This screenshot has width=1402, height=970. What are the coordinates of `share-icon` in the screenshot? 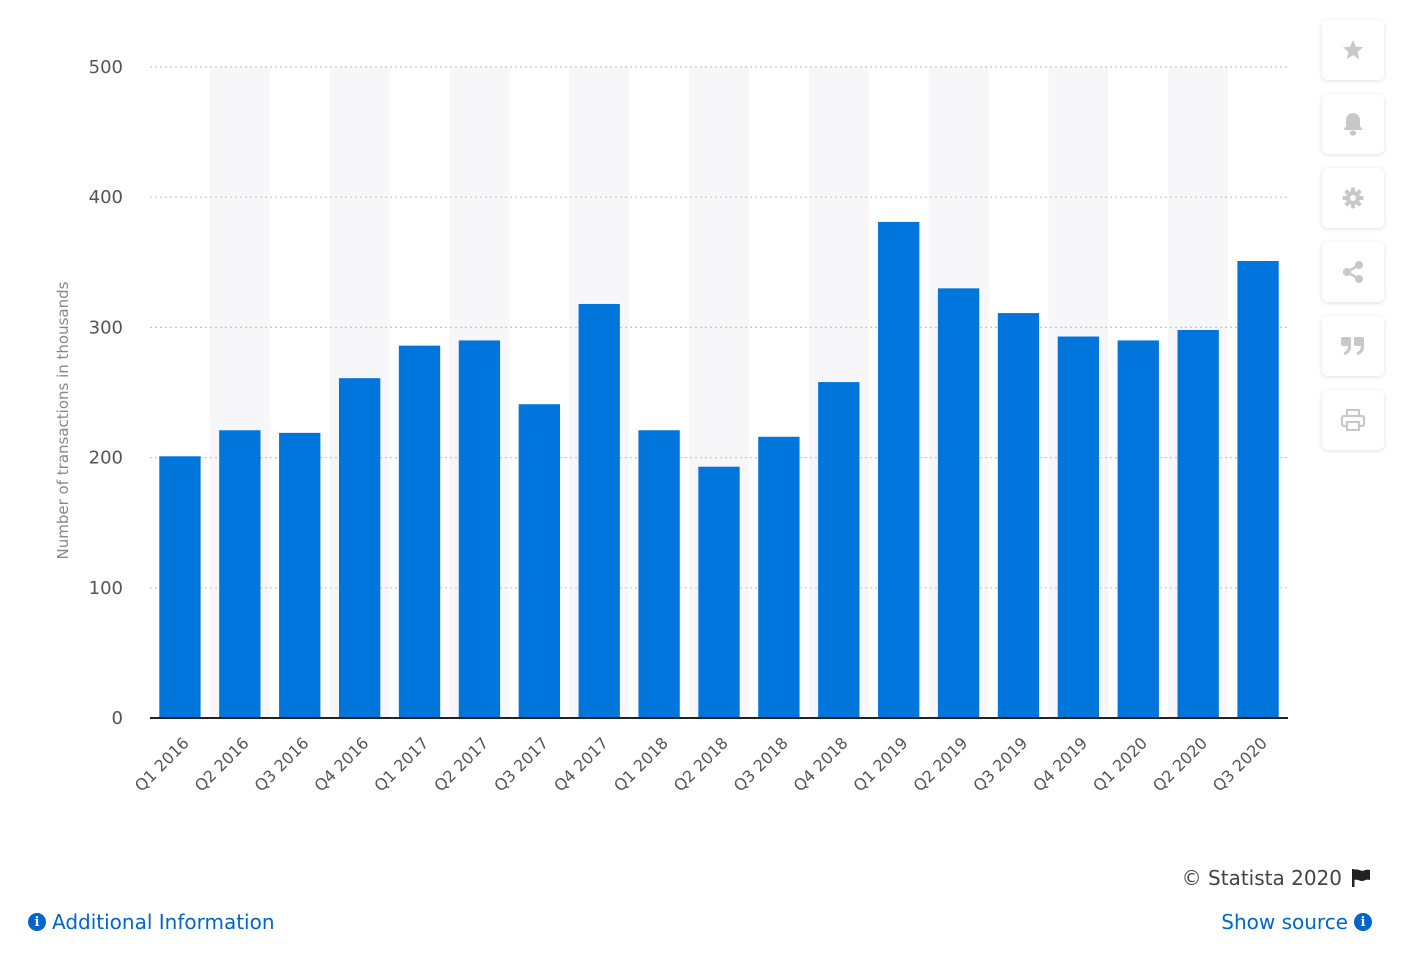 It's located at (1353, 272).